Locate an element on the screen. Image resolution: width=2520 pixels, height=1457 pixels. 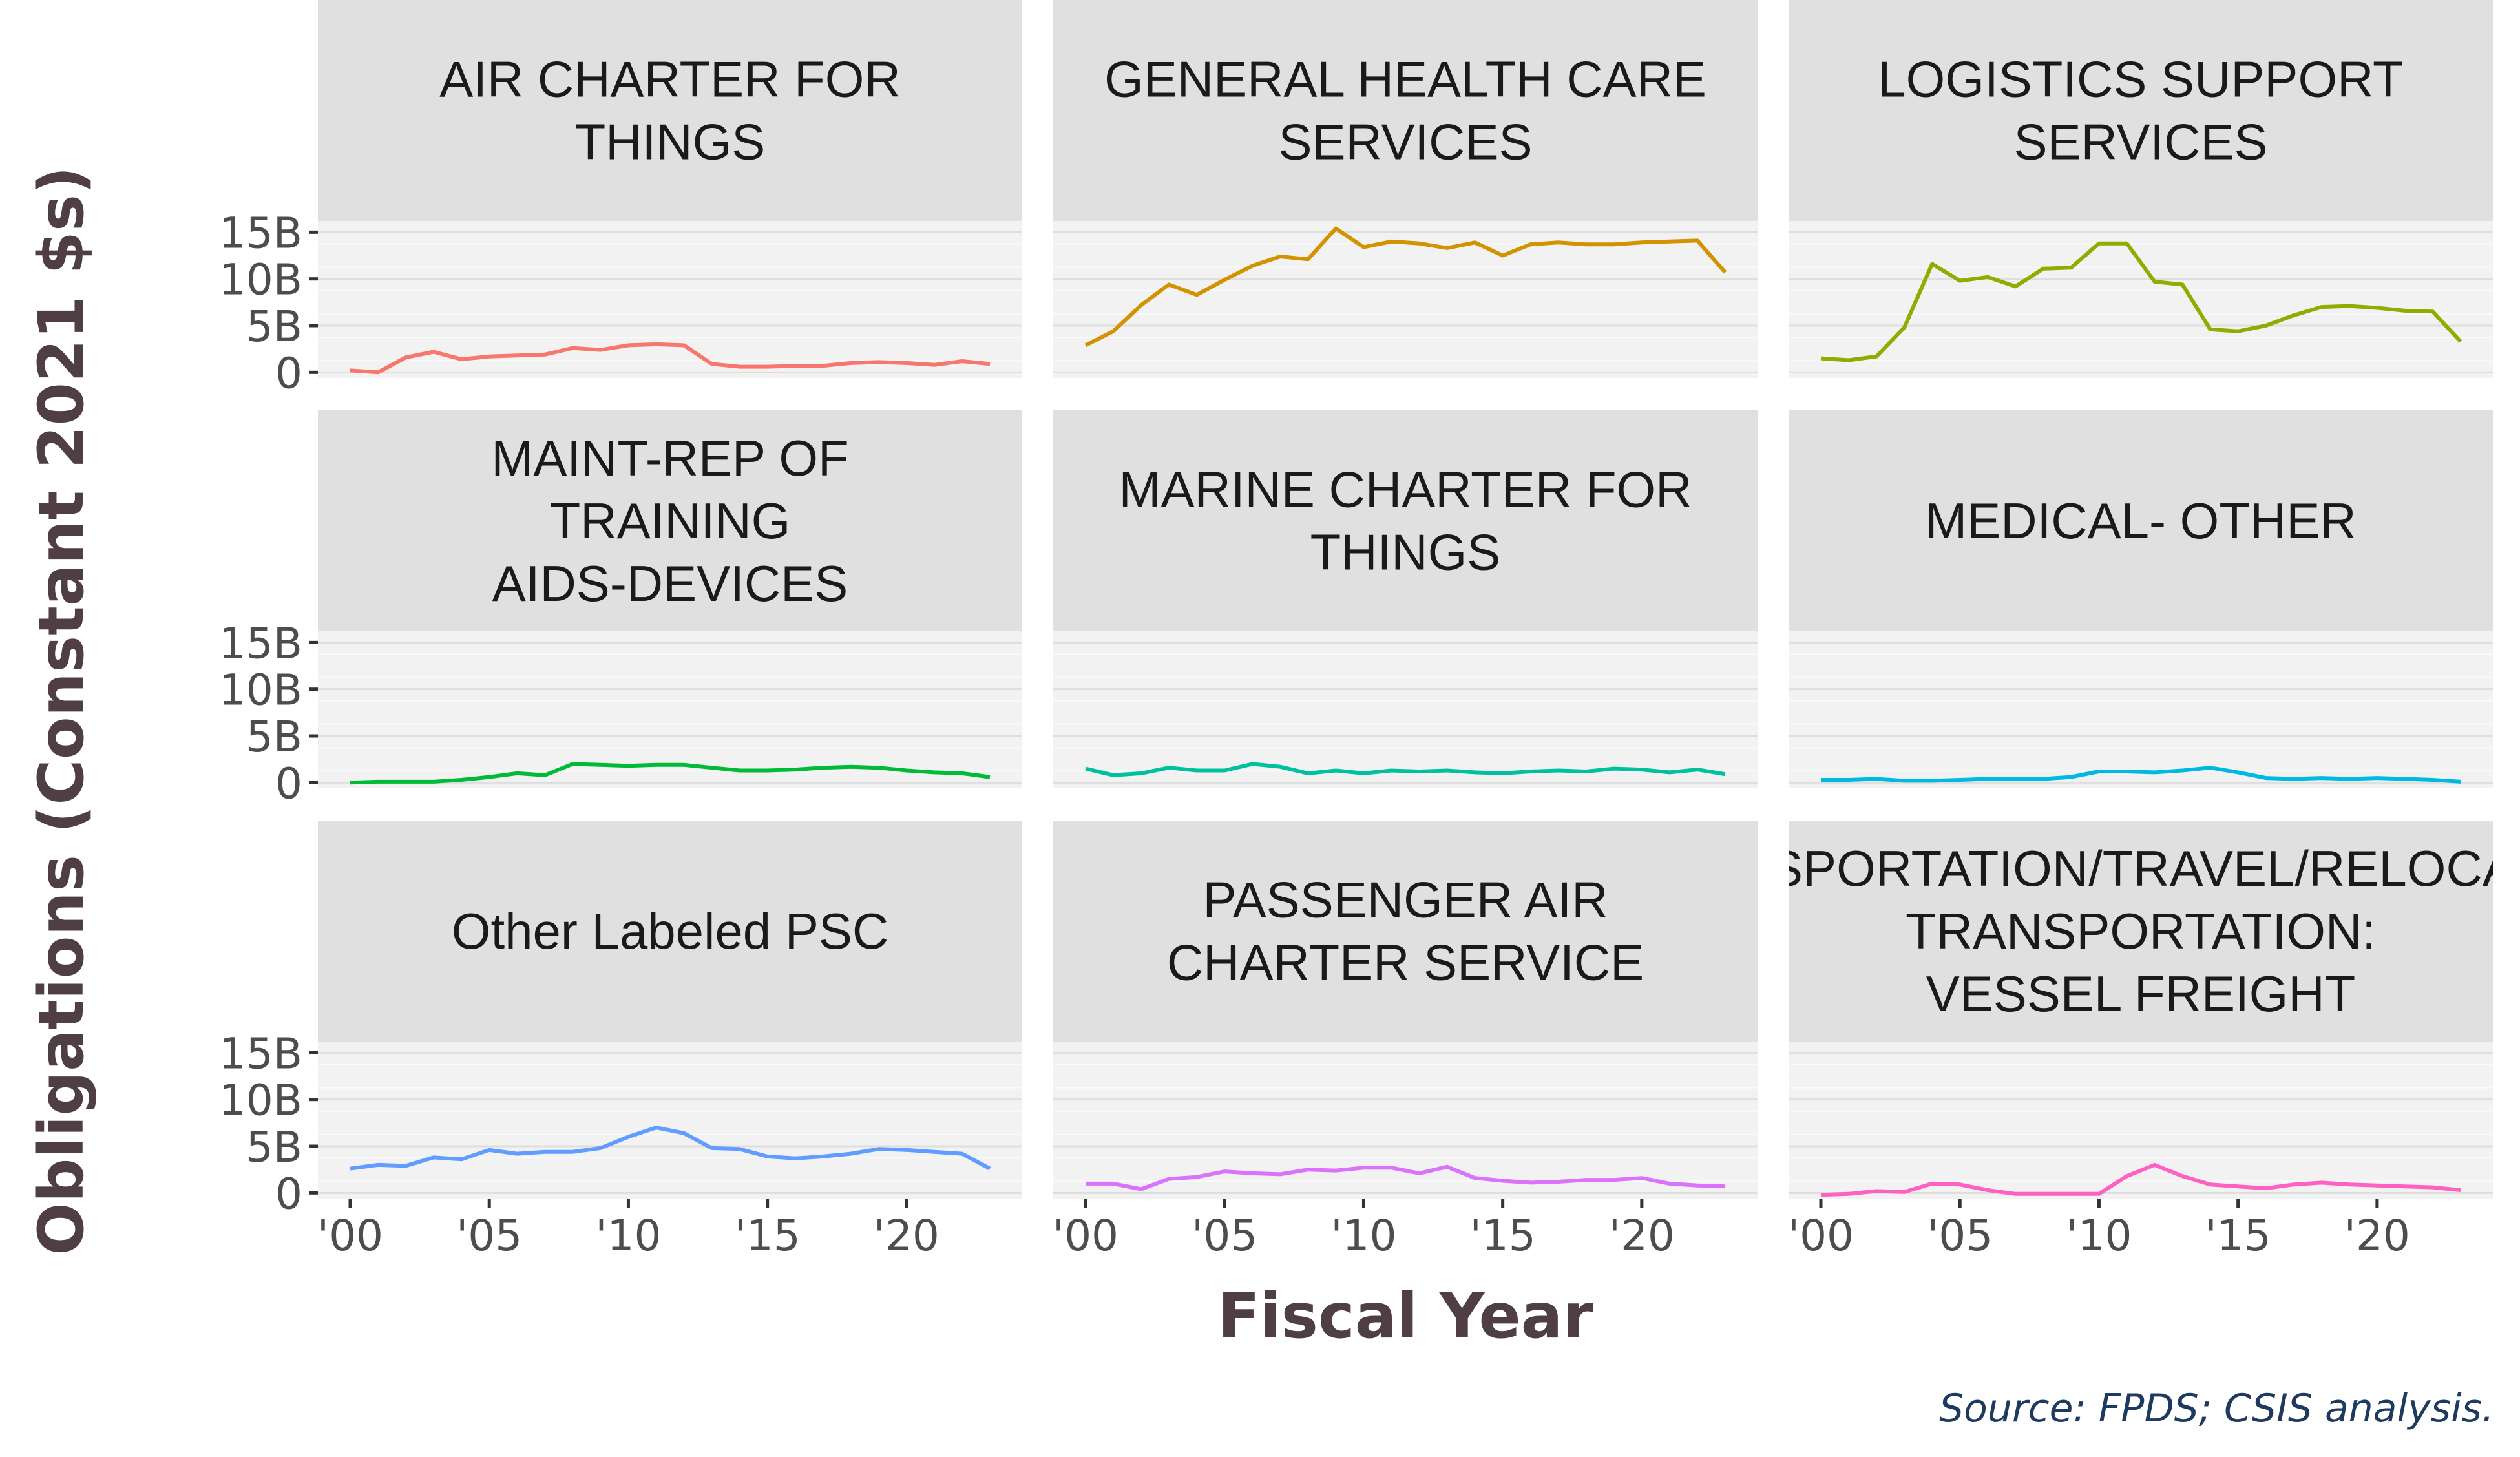
x-axis-title: Fiscal Year is located at coordinates (1405, 1316).